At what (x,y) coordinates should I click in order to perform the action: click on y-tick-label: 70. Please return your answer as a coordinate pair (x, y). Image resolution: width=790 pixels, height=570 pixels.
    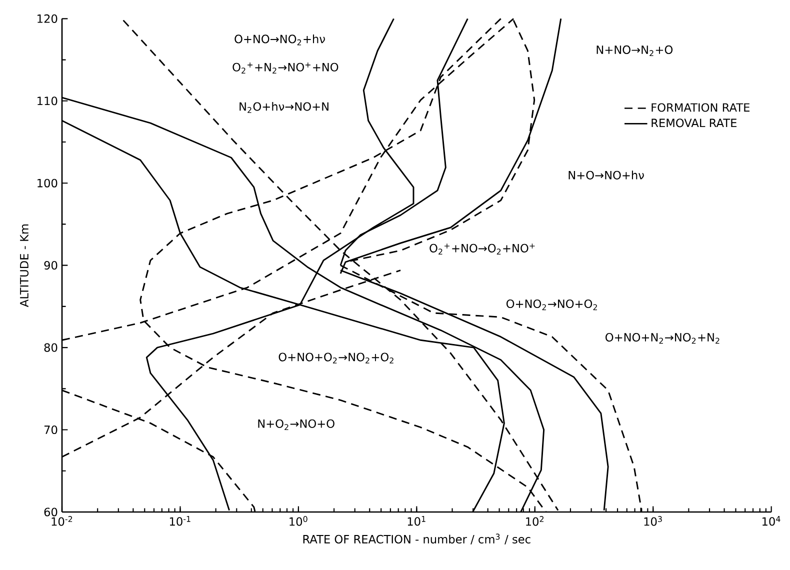
    Looking at the image, I should click on (51, 429).